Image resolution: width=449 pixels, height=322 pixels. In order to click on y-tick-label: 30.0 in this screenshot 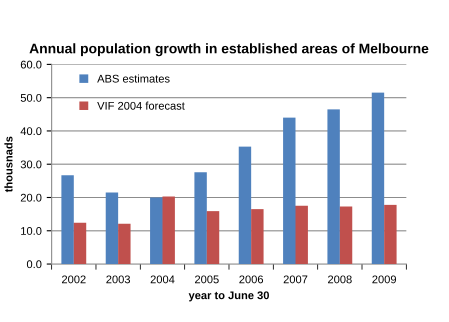, I will do `click(31, 164)`.